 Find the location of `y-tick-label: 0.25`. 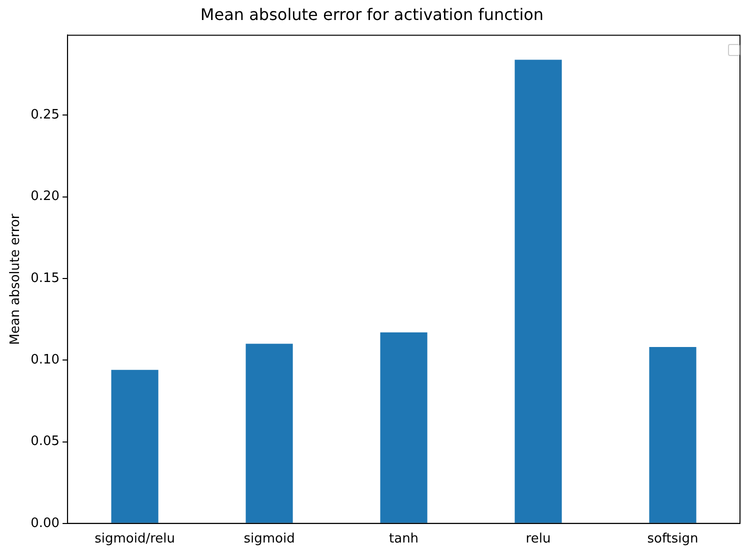

y-tick-label: 0.25 is located at coordinates (45, 115).